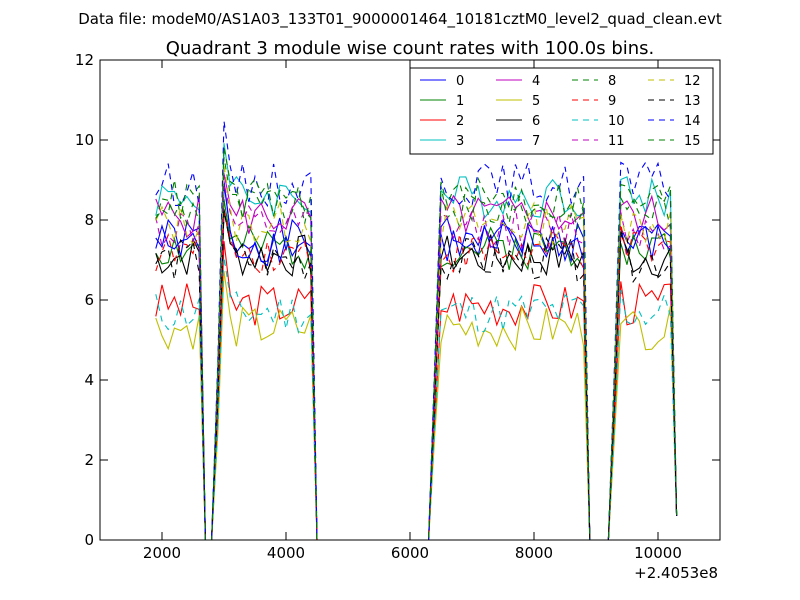  Describe the element at coordinates (536, 81) in the screenshot. I see `legend-label-4: 4` at that location.